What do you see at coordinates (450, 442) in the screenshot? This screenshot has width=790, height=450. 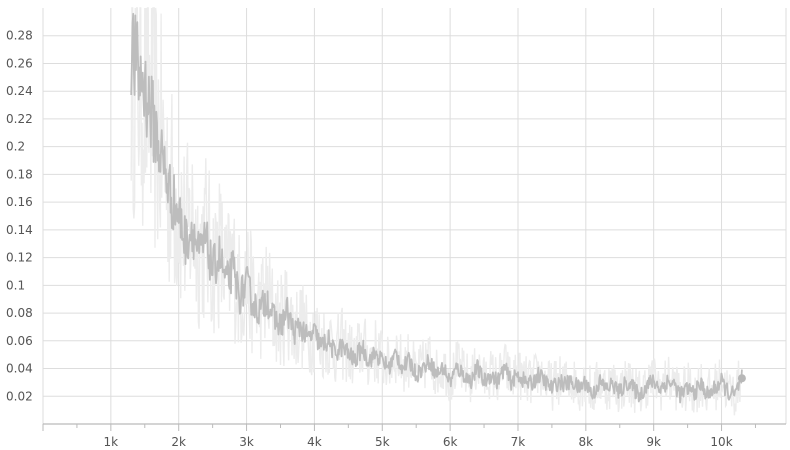 I see `x-tick-label: 6k` at bounding box center [450, 442].